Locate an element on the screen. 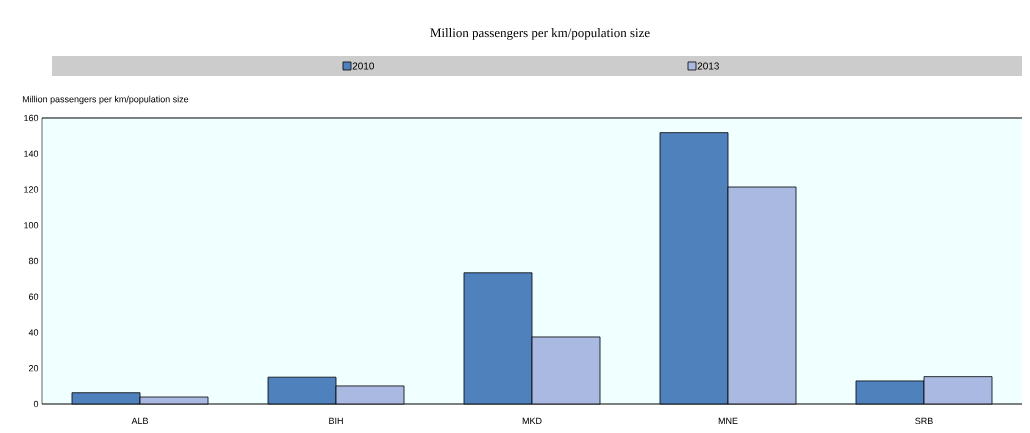 The image size is (1030, 433). legend-label: 2010 is located at coordinates (363, 66).